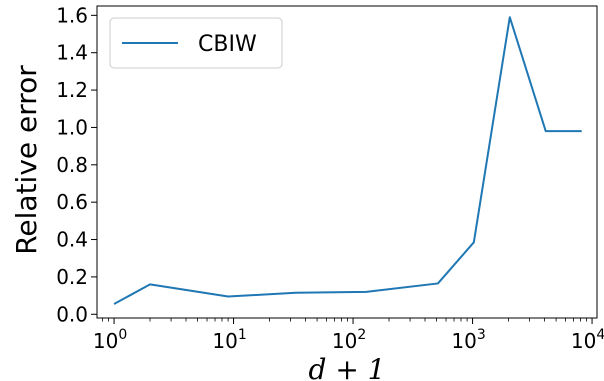  I want to click on x-tick-label-exponent: 0, so click(122, 335).